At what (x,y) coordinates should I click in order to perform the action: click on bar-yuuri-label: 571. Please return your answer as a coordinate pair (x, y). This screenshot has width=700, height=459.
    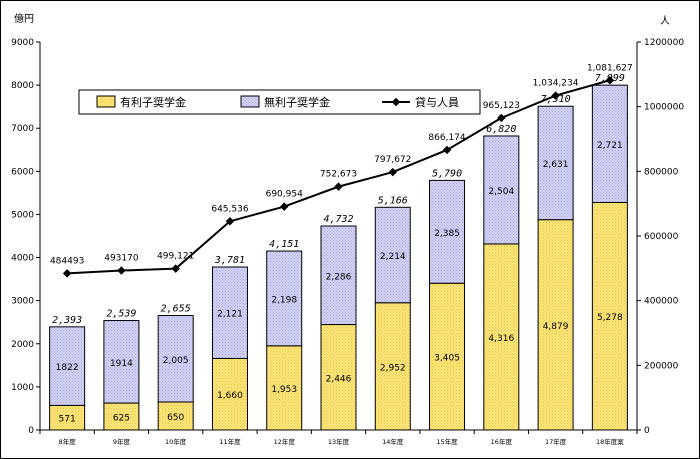
    Looking at the image, I should click on (67, 420).